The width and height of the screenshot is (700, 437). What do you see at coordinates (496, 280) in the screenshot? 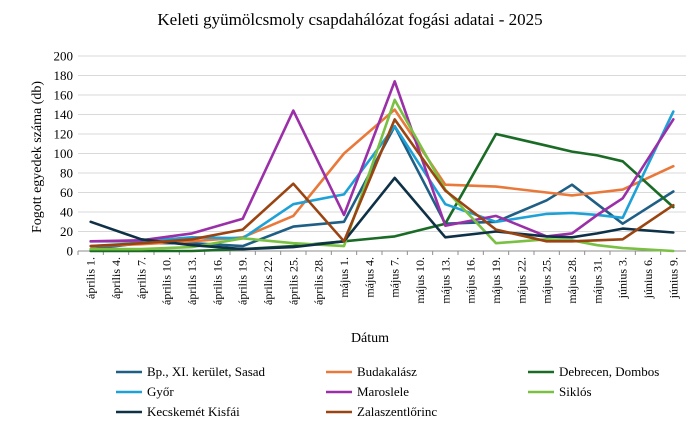
I see `x-tick-label: május 19.` at bounding box center [496, 280].